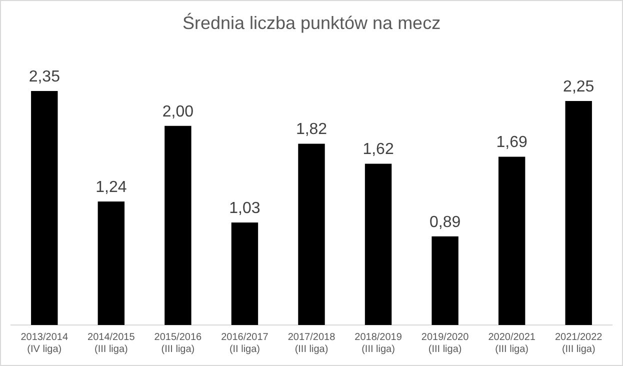 The width and height of the screenshot is (623, 366). Describe the element at coordinates (178, 111) in the screenshot. I see `data-label: 2,00` at that location.